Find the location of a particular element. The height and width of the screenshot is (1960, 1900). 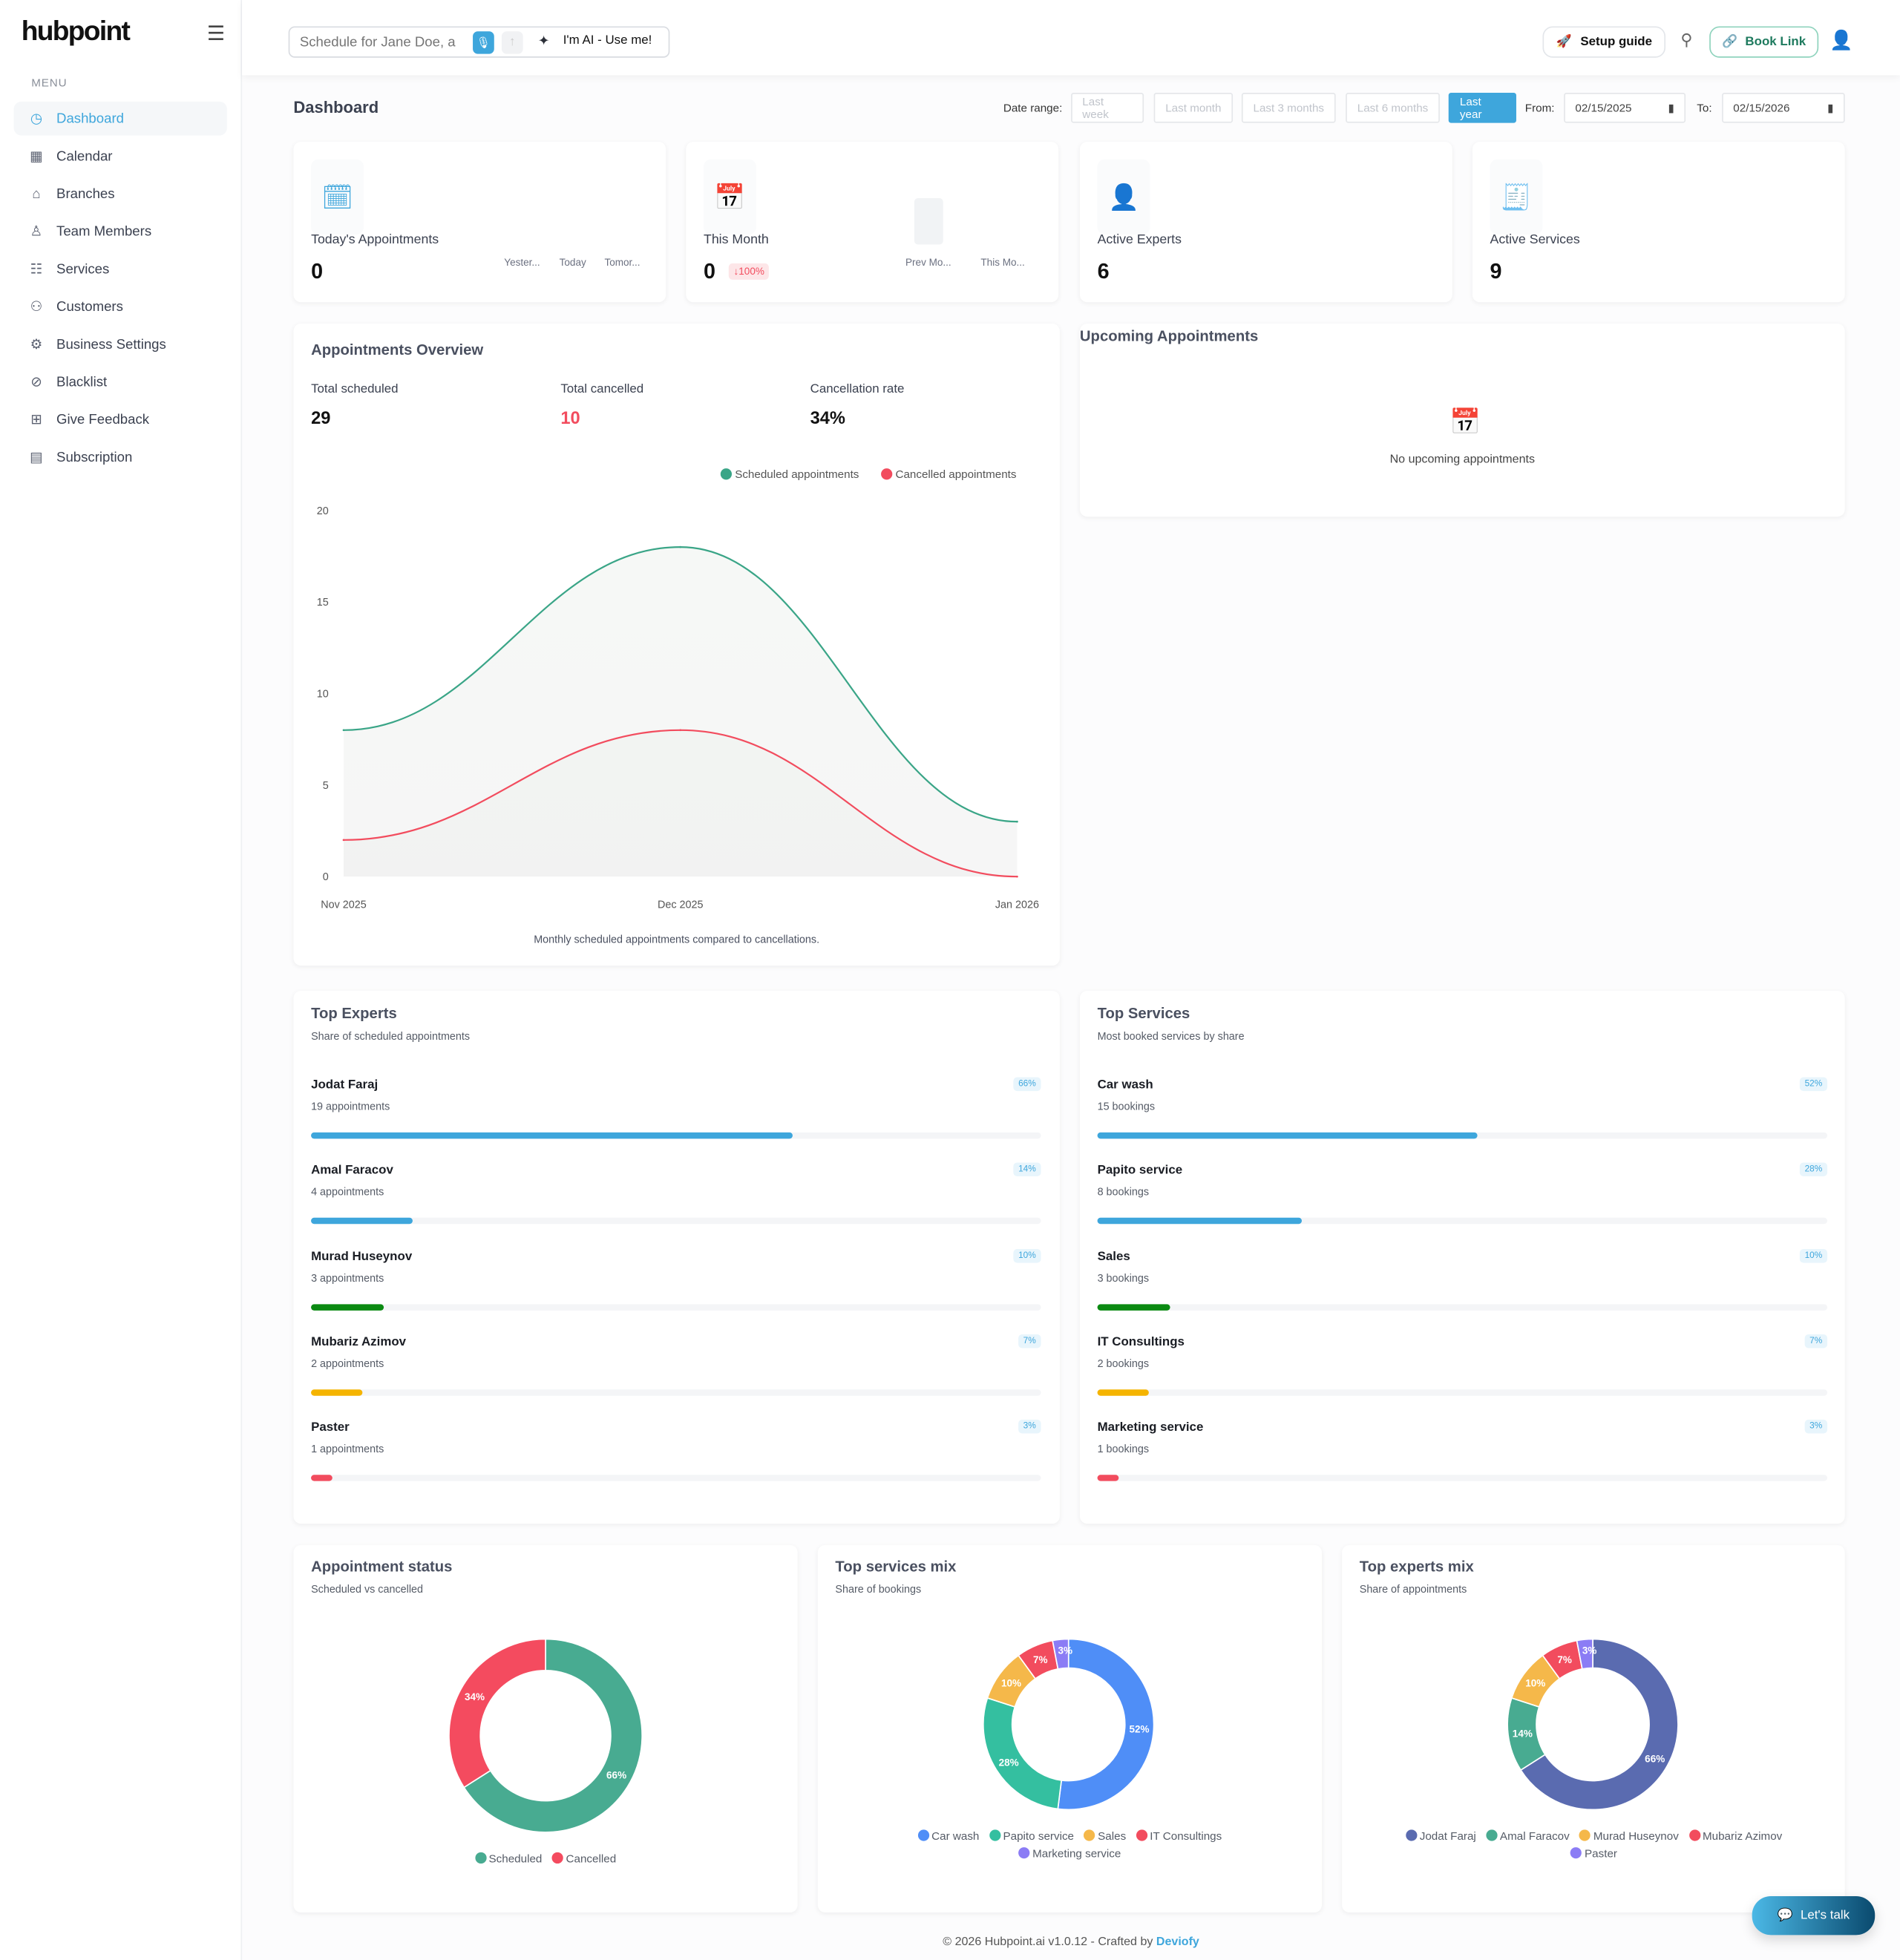

legend-item: Murad Huseynov is located at coordinates (1629, 1835).